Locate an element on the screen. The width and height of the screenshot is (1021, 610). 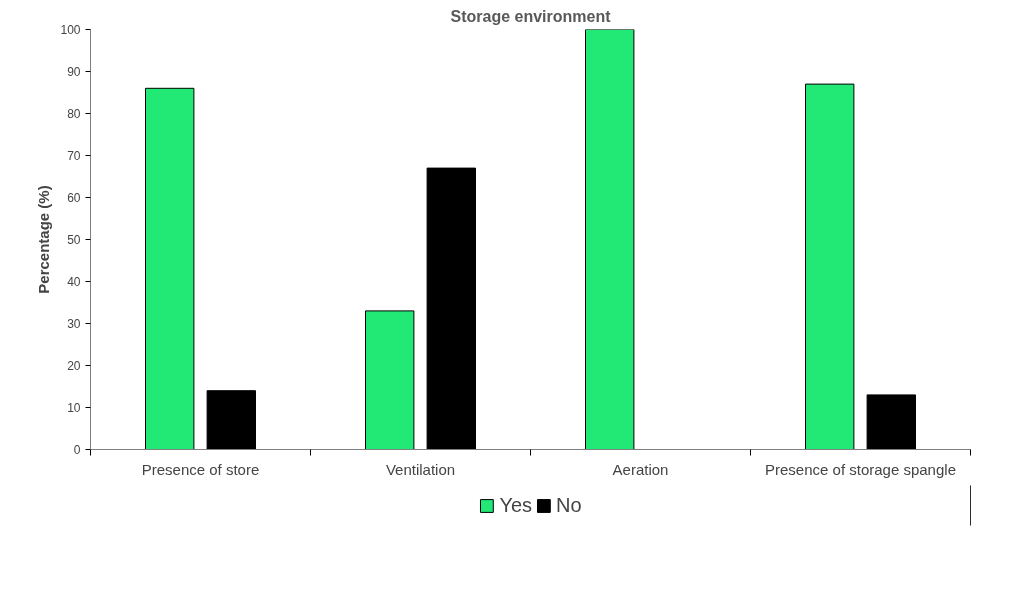
chart-title: Storage environment is located at coordinates (531, 16).